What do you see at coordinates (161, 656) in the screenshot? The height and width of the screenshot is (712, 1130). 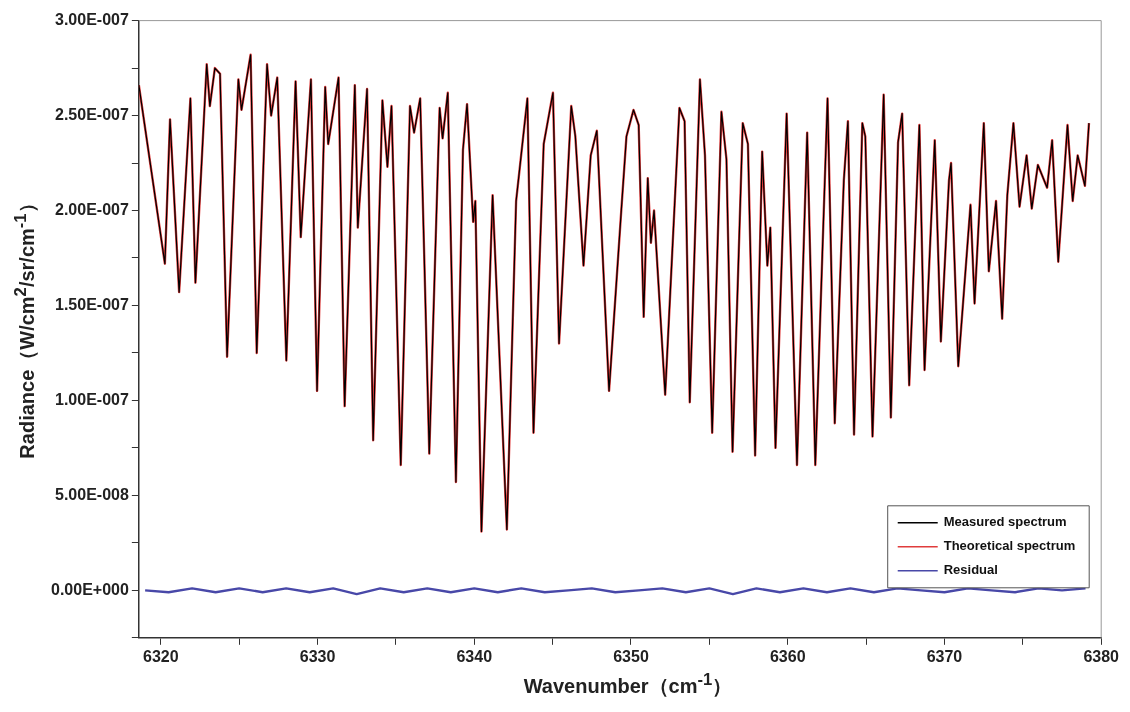 I see `x-tick-label: 6320` at bounding box center [161, 656].